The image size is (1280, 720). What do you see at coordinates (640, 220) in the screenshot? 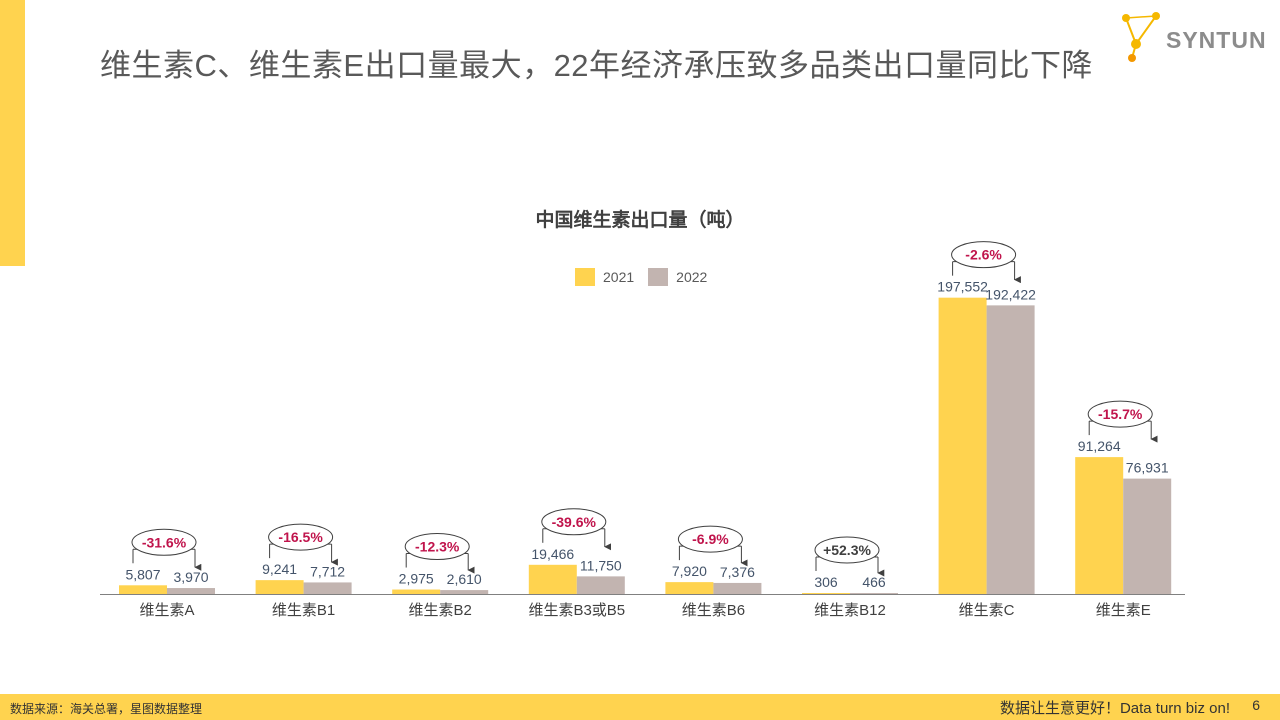
I see `chart-title: 中国维生素出口量（吨）` at bounding box center [640, 220].